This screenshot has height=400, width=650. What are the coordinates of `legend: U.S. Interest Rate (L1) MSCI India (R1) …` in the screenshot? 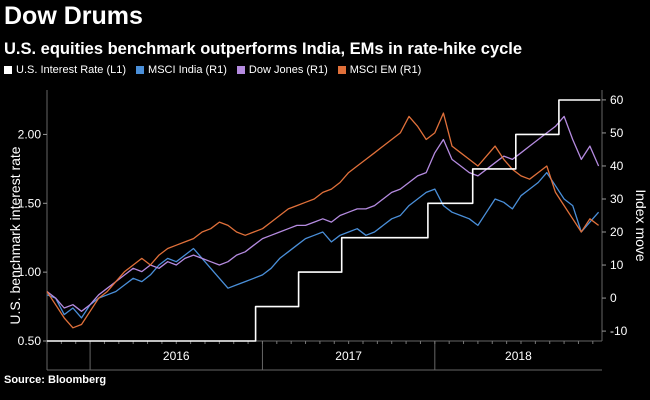 It's located at (217, 70).